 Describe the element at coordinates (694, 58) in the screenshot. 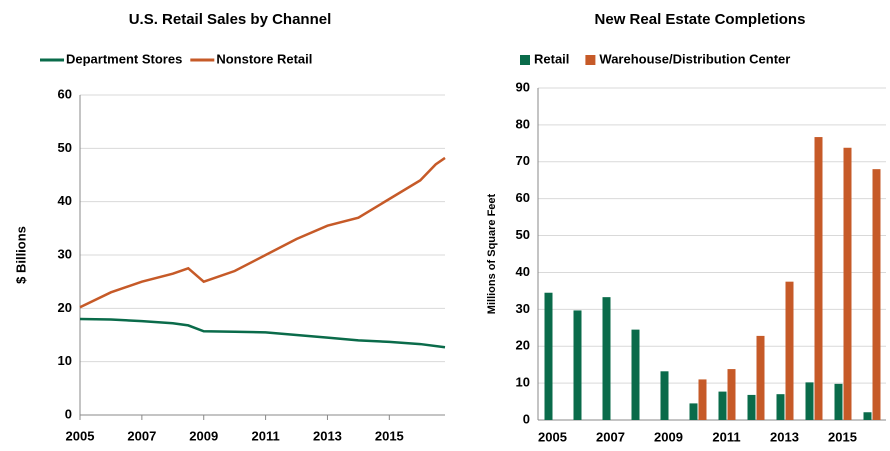

I see `legend-label: Warehouse/Distribution Center` at that location.